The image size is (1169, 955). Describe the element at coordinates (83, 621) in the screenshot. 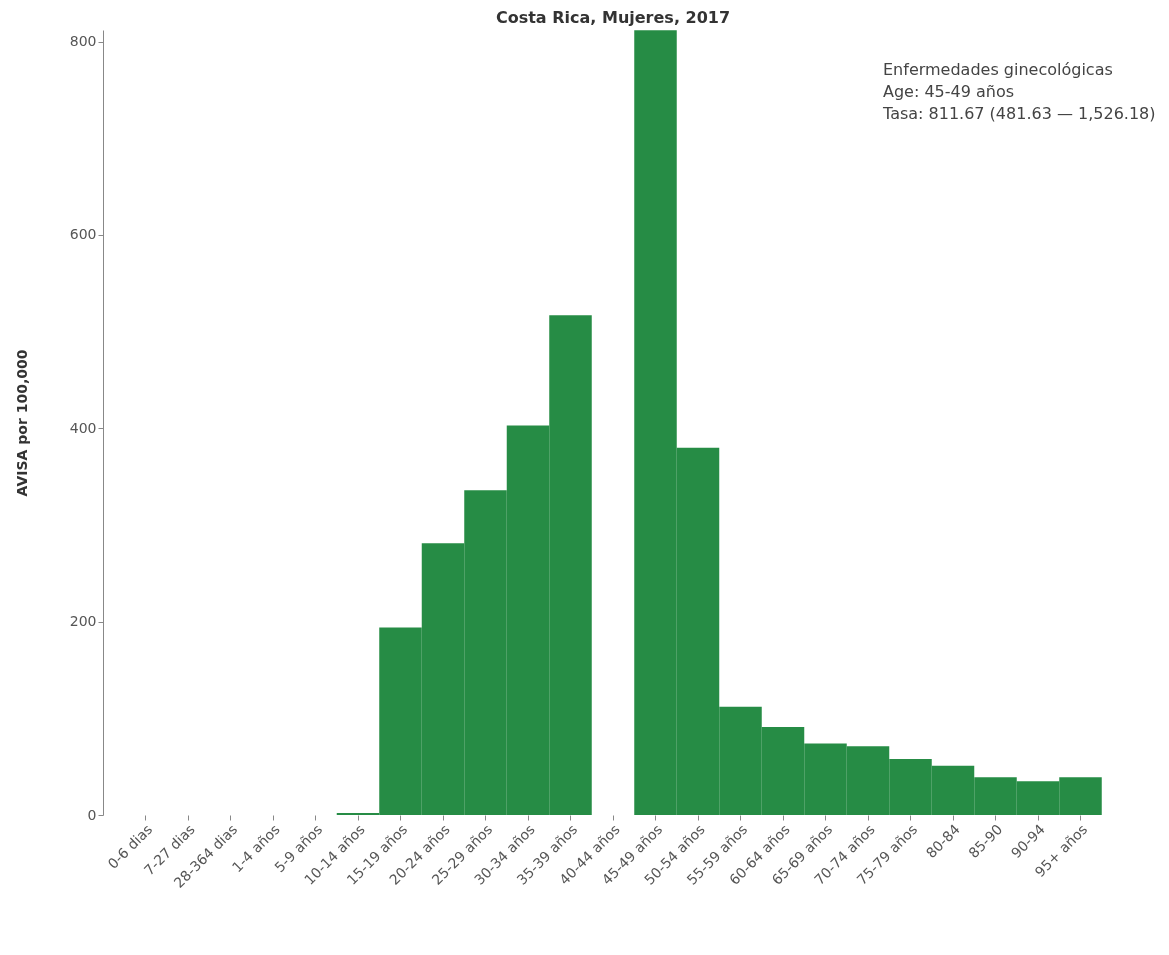

I see `y-tick-label: 200` at that location.